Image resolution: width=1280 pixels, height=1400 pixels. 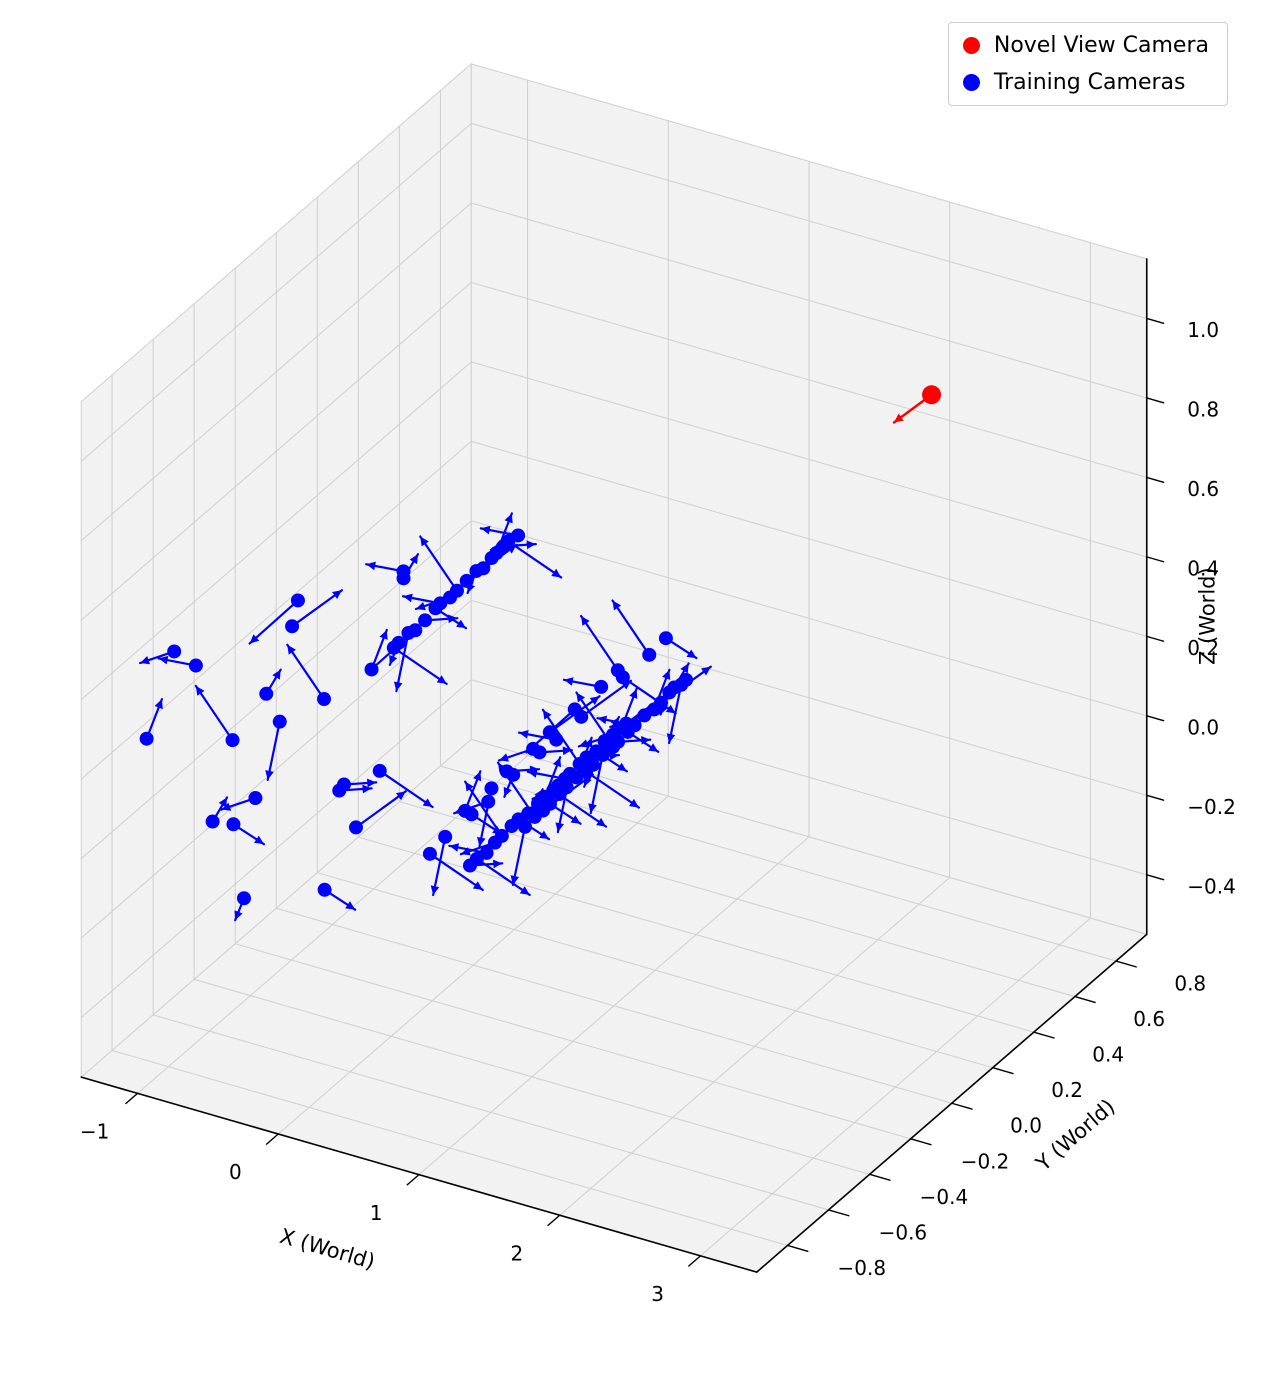 What do you see at coordinates (657, 1294) in the screenshot?
I see `svg-text: 3` at bounding box center [657, 1294].